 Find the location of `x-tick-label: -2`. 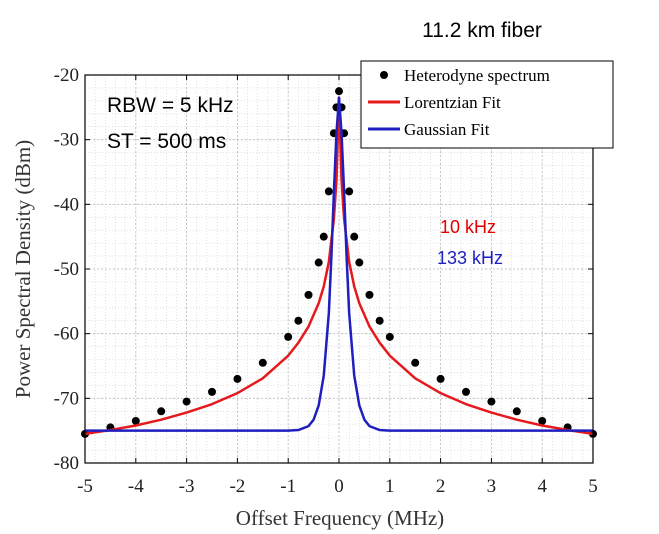

x-tick-label: -2 is located at coordinates (237, 486).